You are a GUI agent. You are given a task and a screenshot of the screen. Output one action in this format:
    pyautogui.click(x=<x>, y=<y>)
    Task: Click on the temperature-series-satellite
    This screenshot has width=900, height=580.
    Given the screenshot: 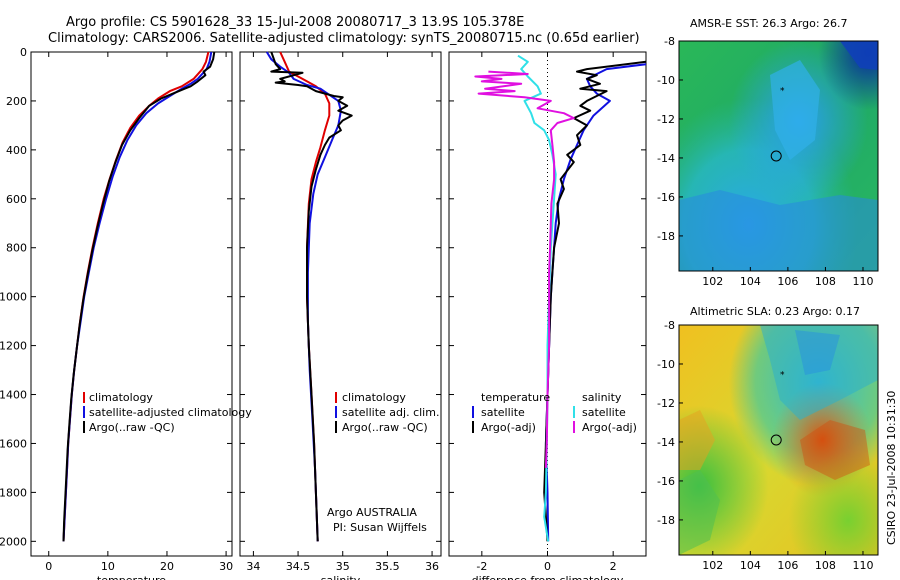 What is the action you would take?
    pyautogui.click(x=137, y=296)
    